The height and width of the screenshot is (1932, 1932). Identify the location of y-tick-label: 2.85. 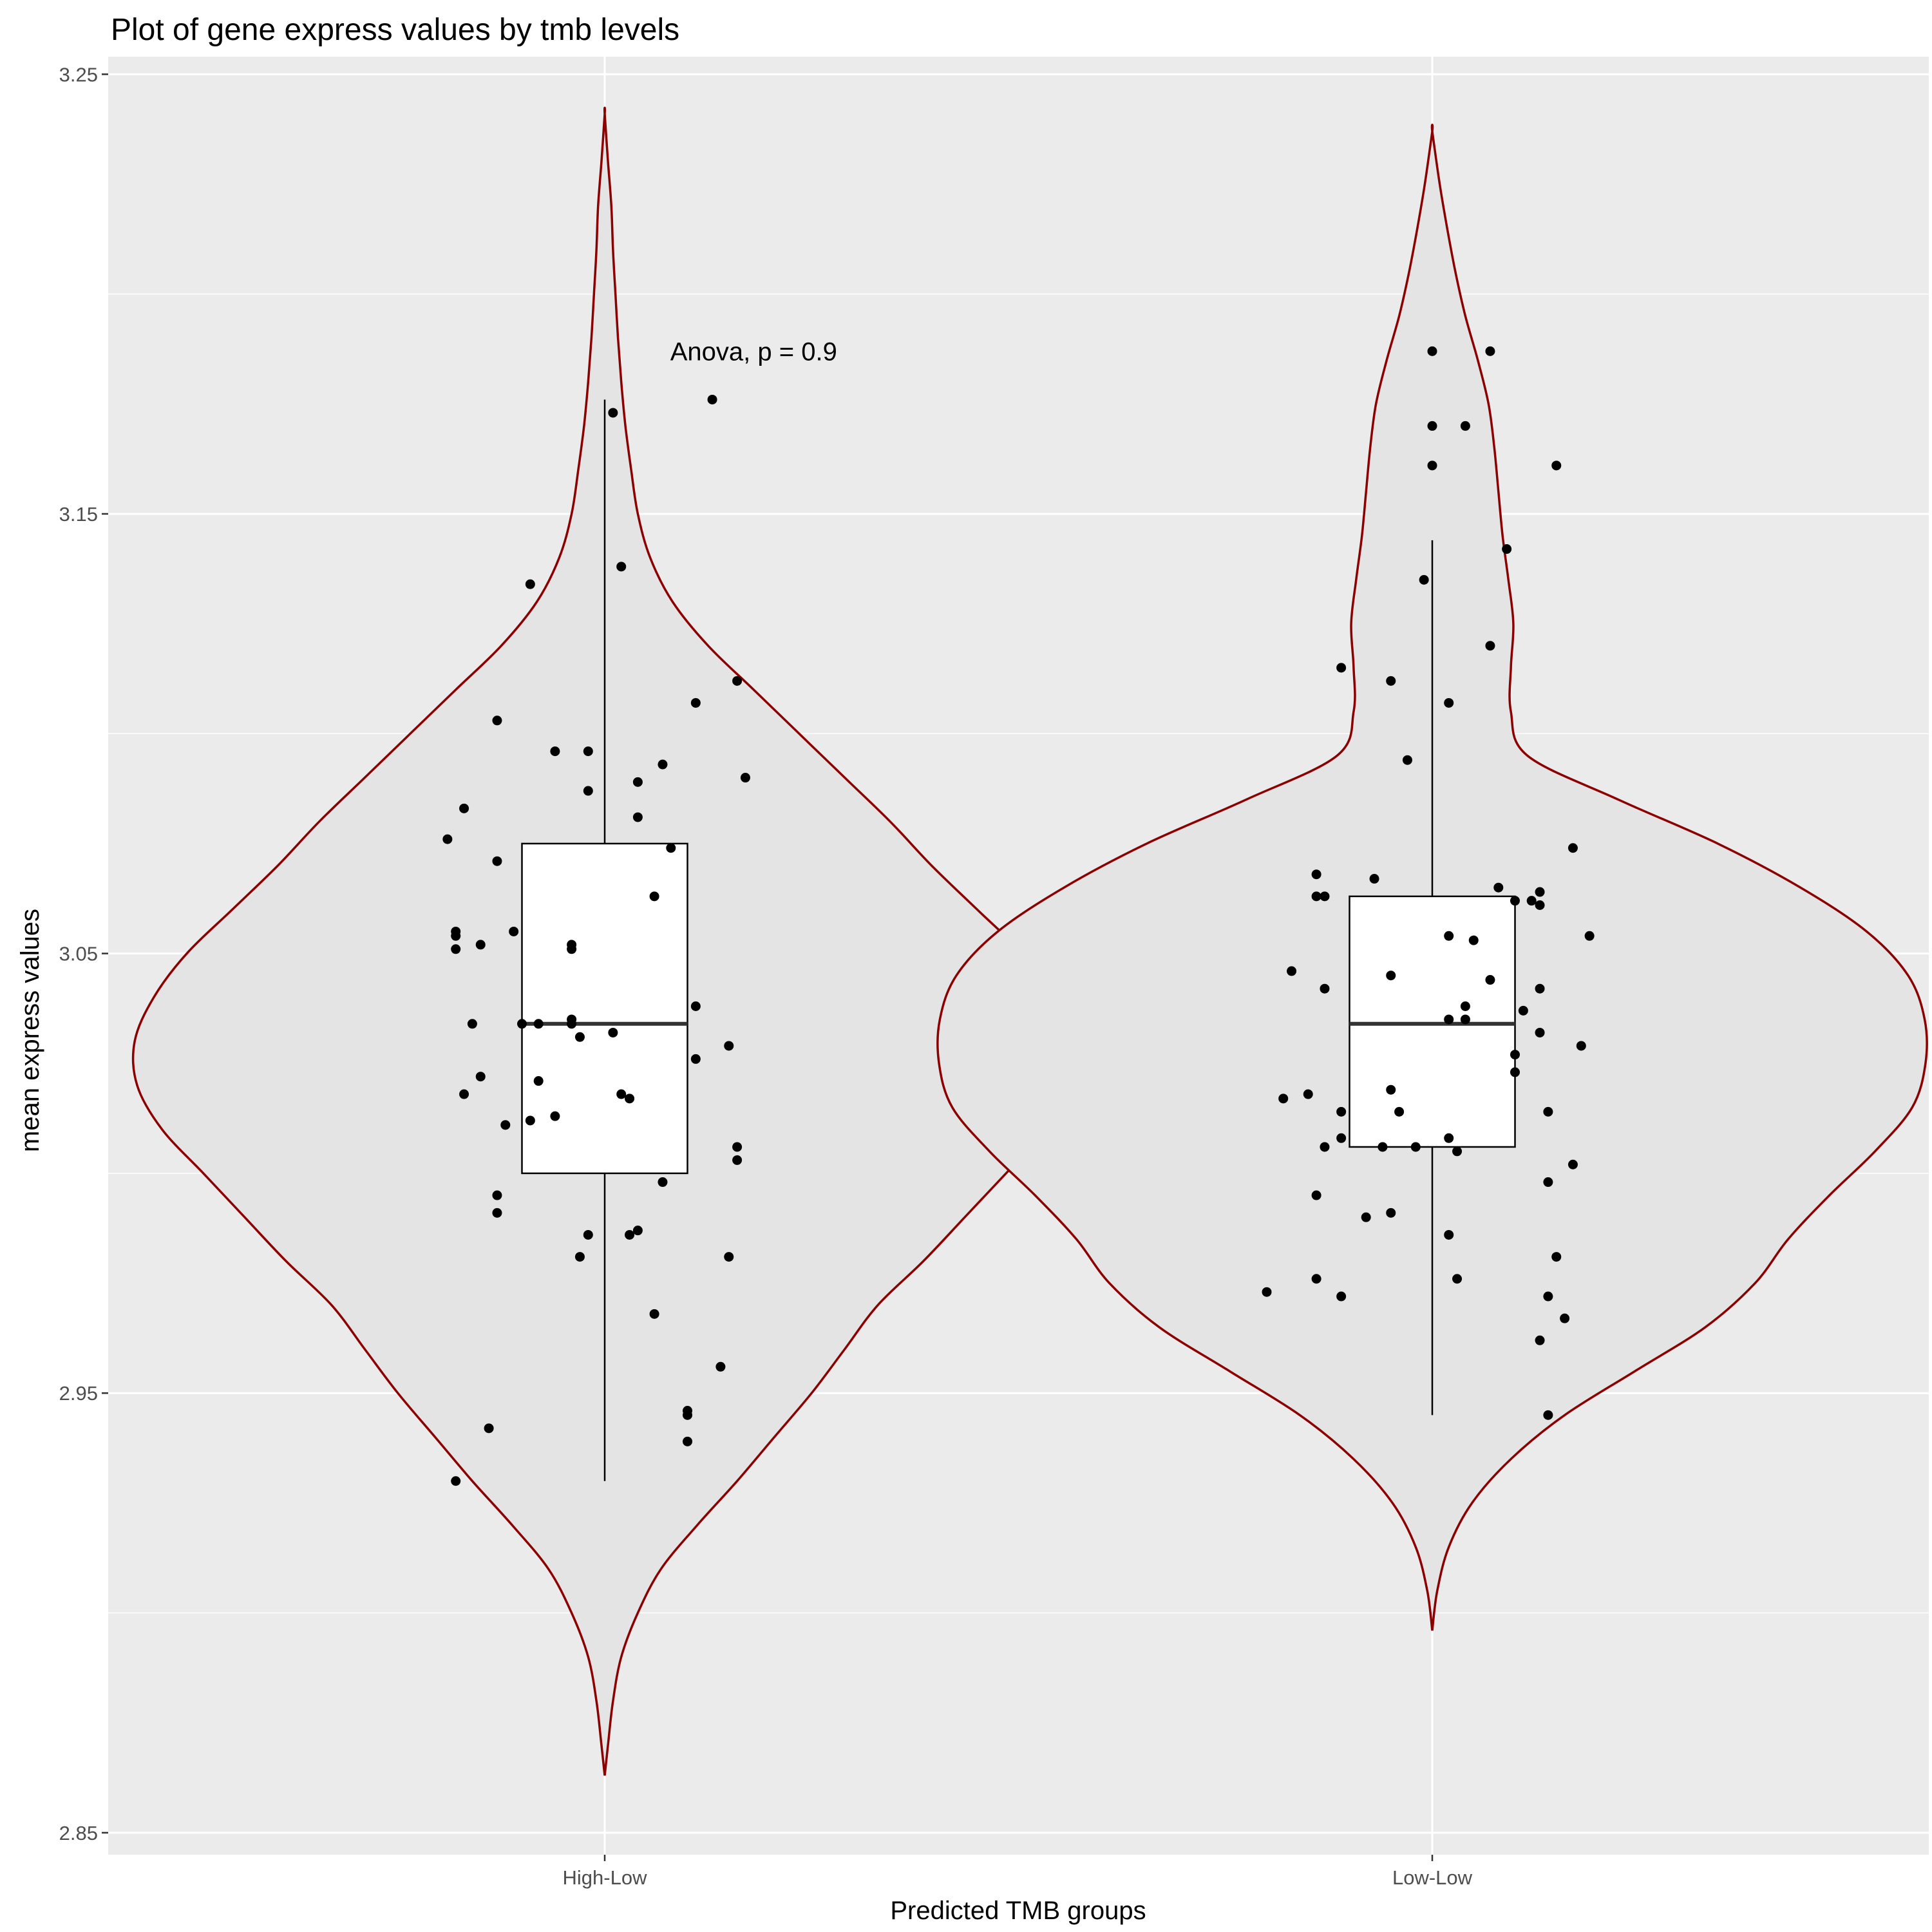
(78, 1833).